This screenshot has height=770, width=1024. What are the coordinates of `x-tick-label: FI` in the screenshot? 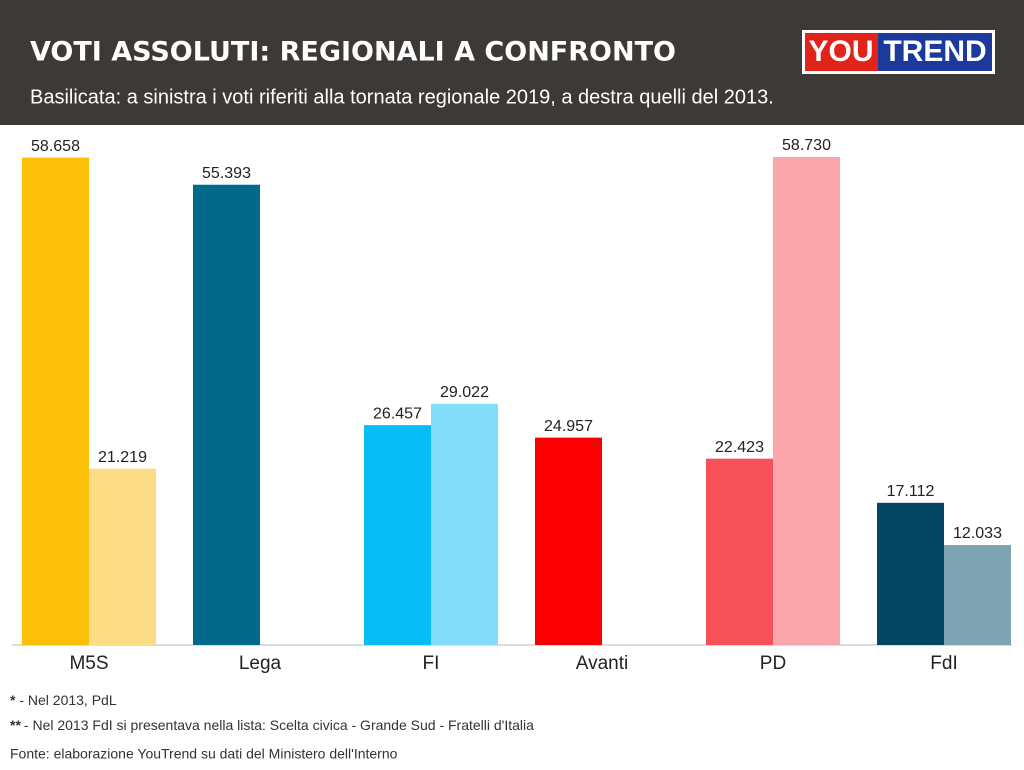 It's located at (431, 663).